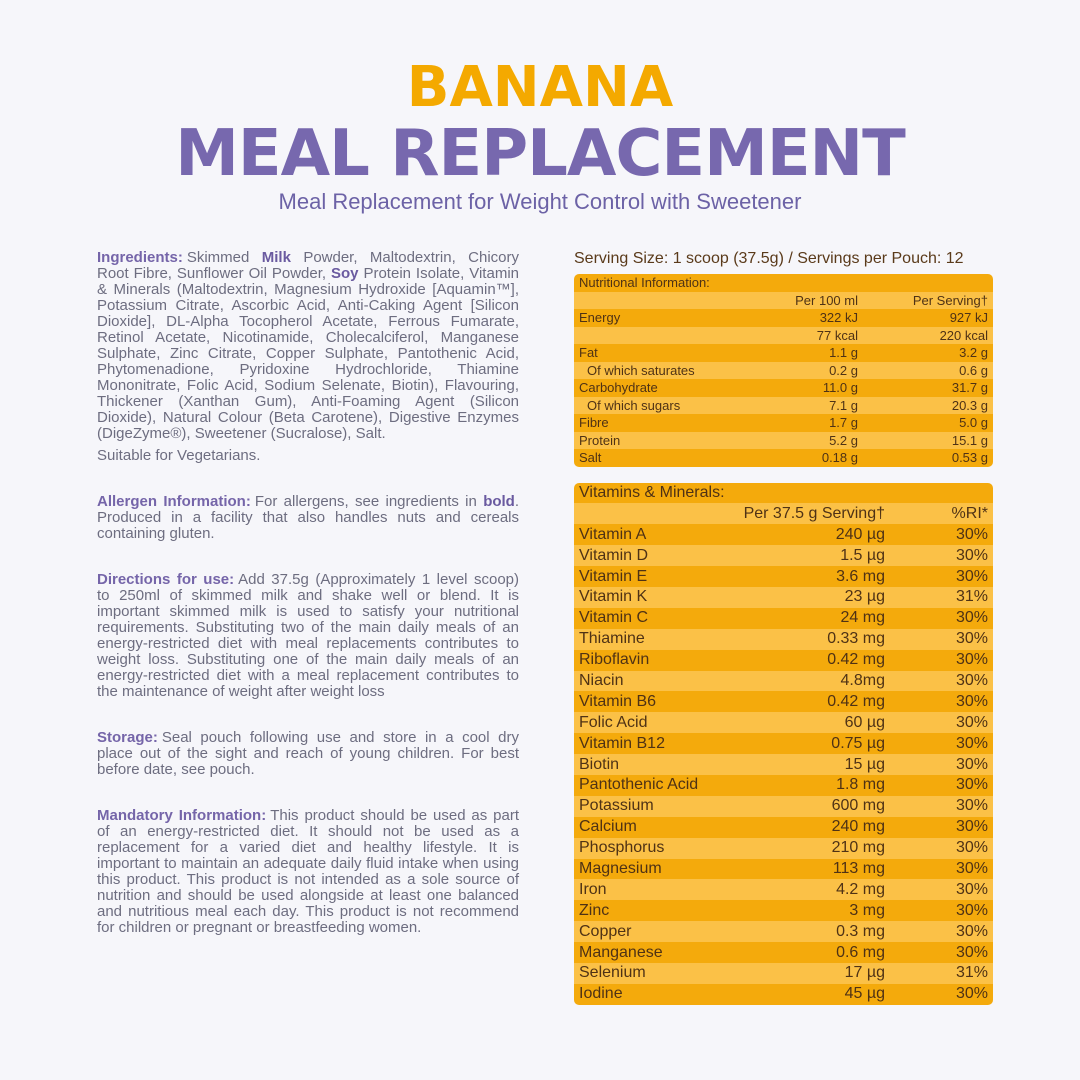 This screenshot has width=1080, height=1080. Describe the element at coordinates (783, 660) in the screenshot. I see `table-row: Riboflavin 0.42 mg 30%` at that location.